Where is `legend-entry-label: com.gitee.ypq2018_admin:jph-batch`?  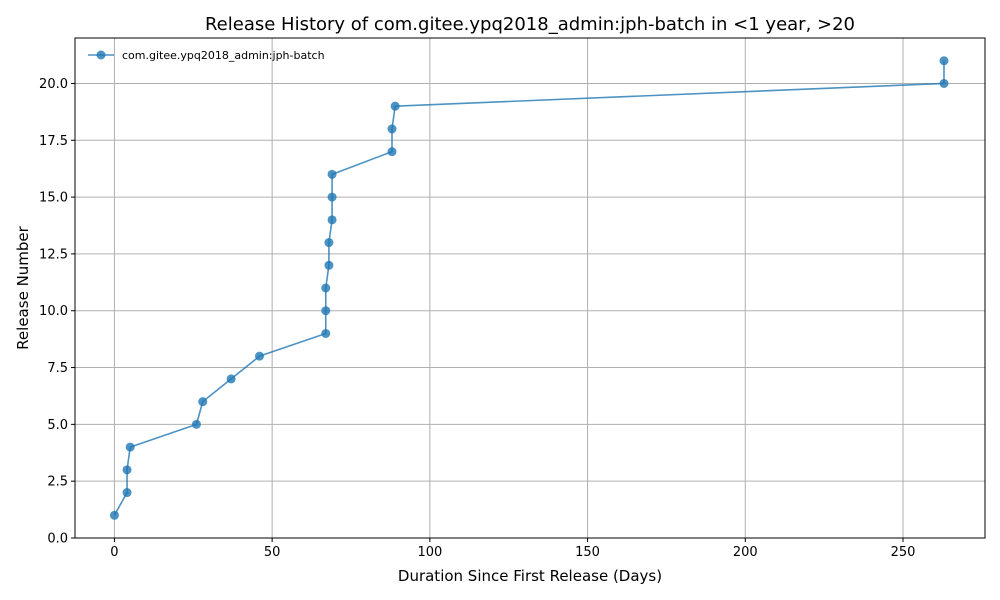
legend-entry-label: com.gitee.ypq2018_admin:jph-batch is located at coordinates (223, 55).